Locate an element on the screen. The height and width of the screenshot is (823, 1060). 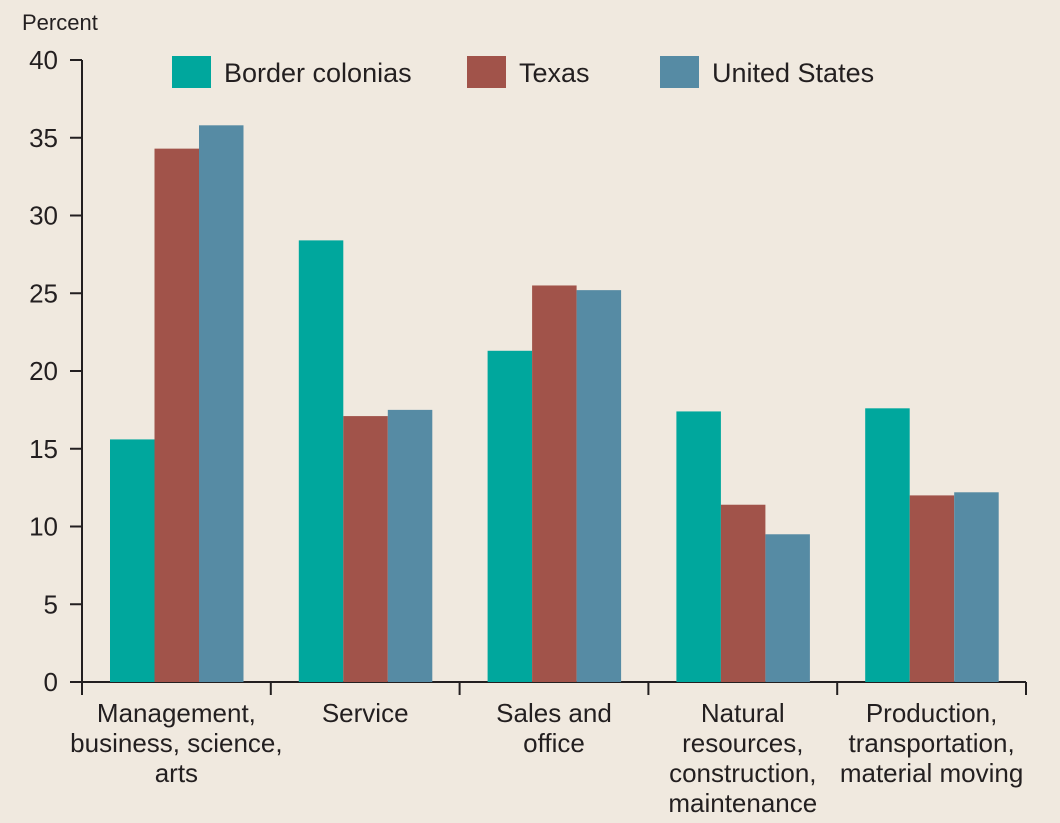
y-tick-label: 5 is located at coordinates (51, 604).